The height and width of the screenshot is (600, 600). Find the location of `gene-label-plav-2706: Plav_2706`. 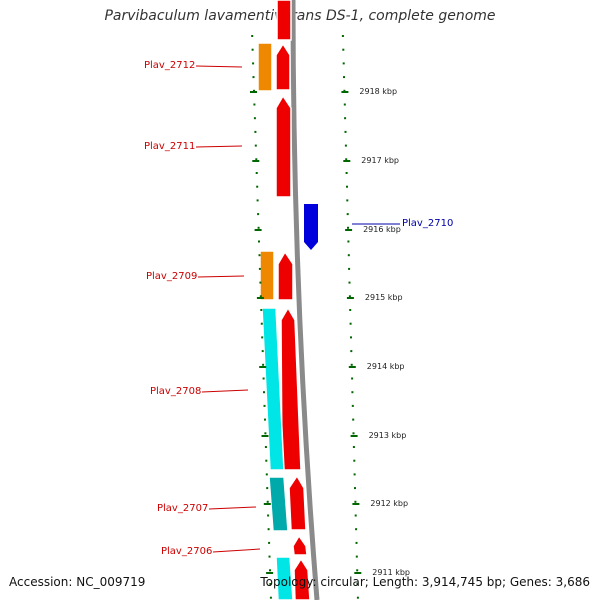

gene-label-plav-2706: Plav_2706 is located at coordinates (186, 551).